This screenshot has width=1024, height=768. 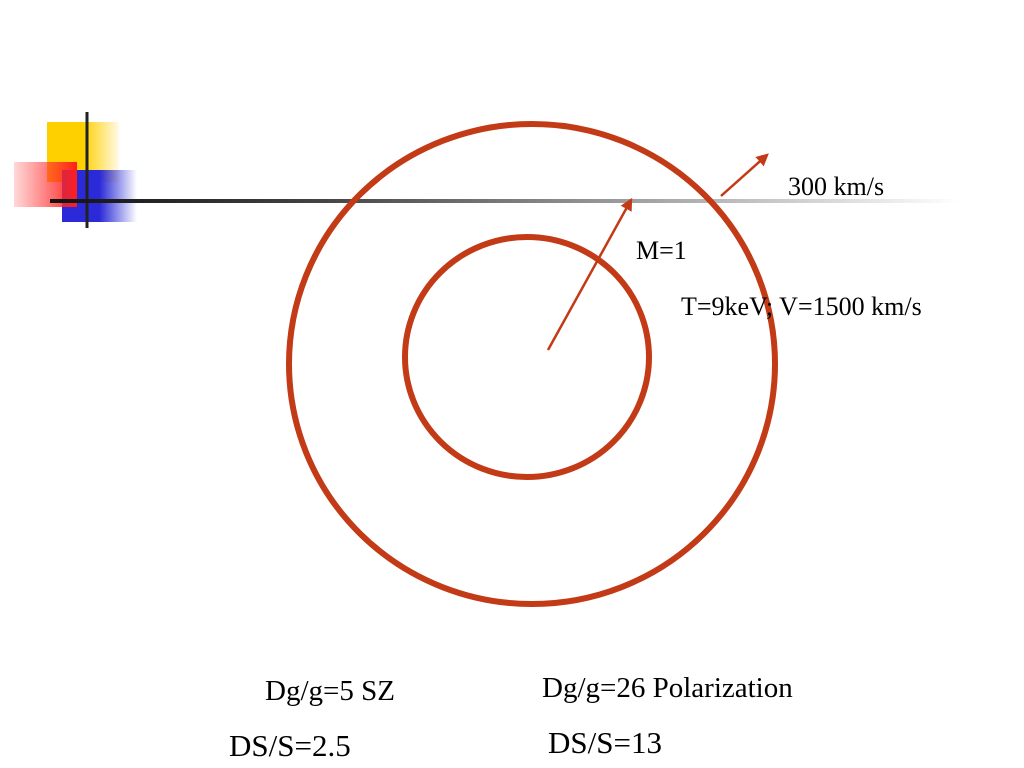 What do you see at coordinates (505, 201) in the screenshot?
I see `deco-hline` at bounding box center [505, 201].